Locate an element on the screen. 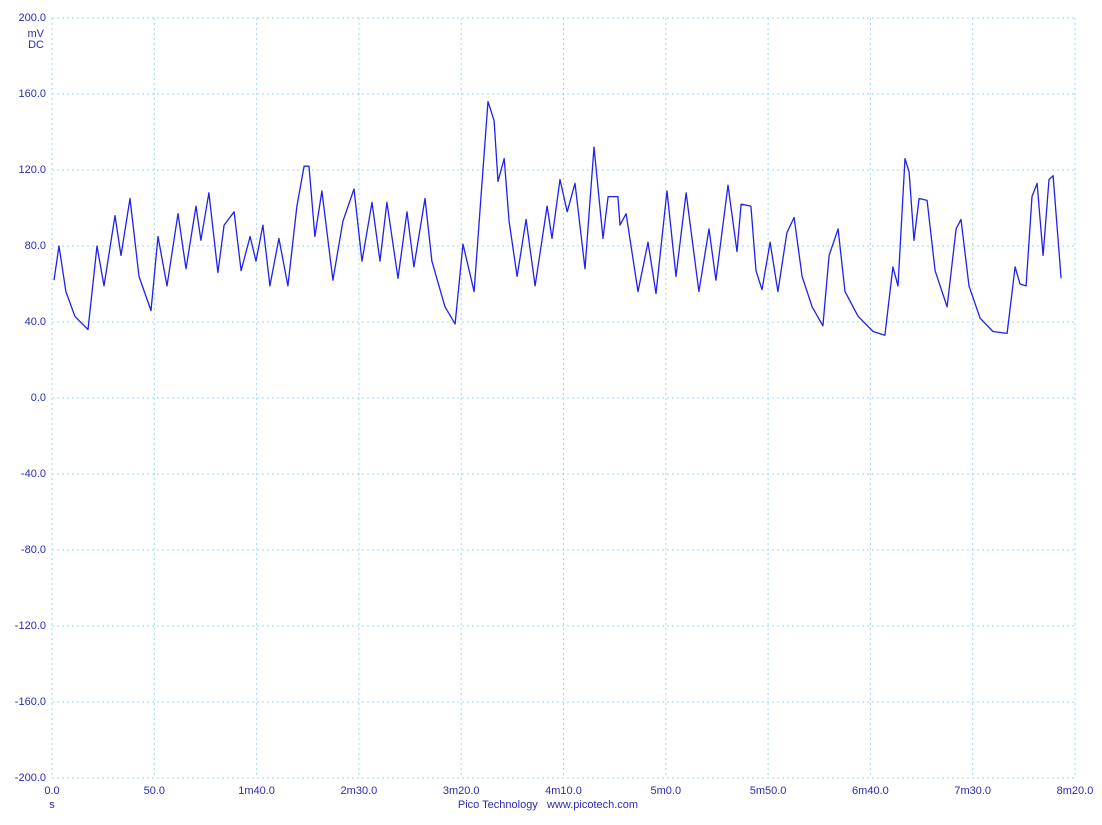 Image resolution: width=1102 pixels, height=825 pixels. y-tick-label: -80.0 is located at coordinates (33, 550).